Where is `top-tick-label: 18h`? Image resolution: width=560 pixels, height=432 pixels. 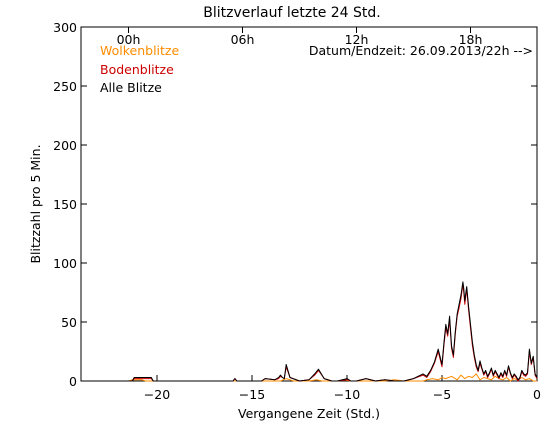 top-tick-label: 18h is located at coordinates (471, 39).